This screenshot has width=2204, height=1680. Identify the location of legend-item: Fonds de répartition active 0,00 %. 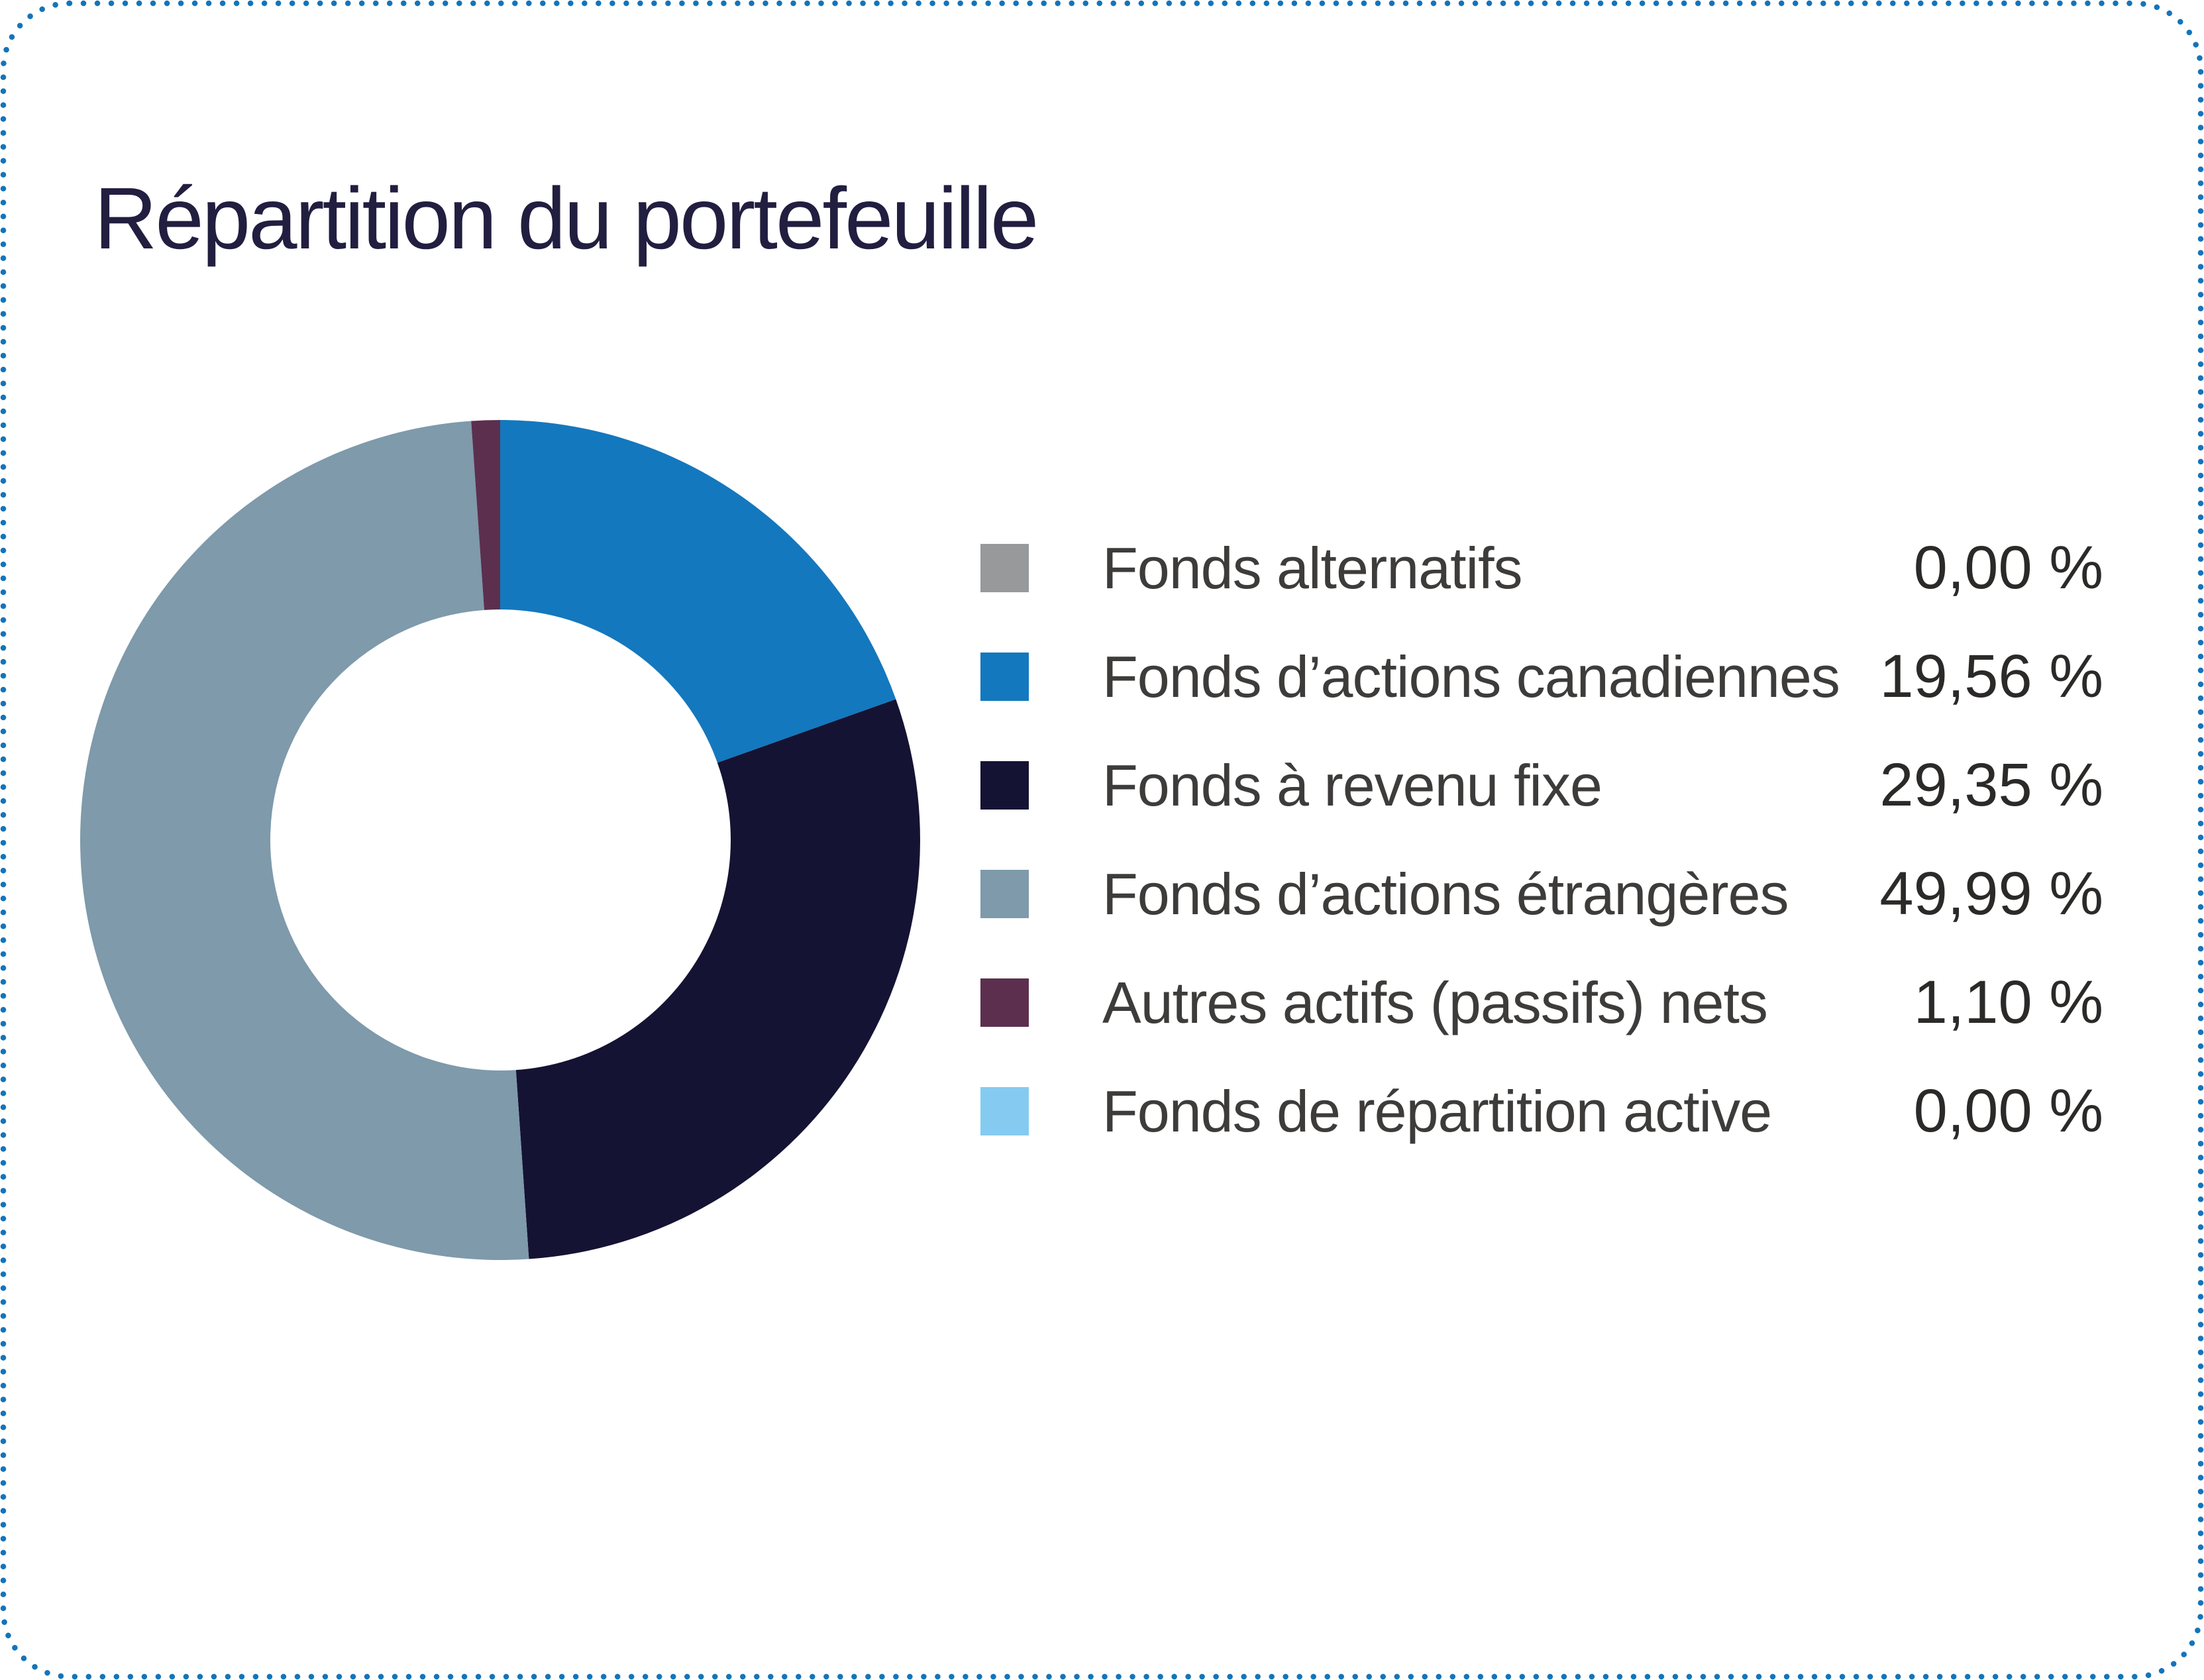
(1541, 1111).